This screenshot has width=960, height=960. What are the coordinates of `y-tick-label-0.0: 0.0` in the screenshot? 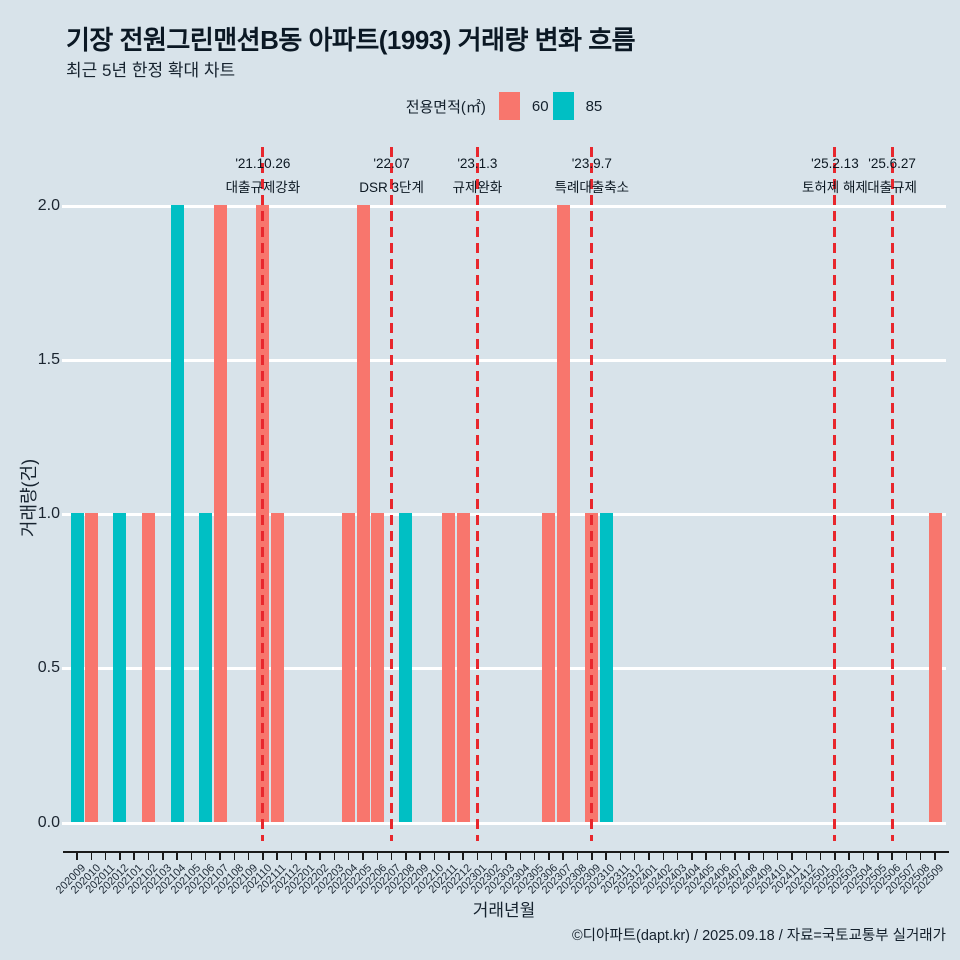 It's located at (48, 822).